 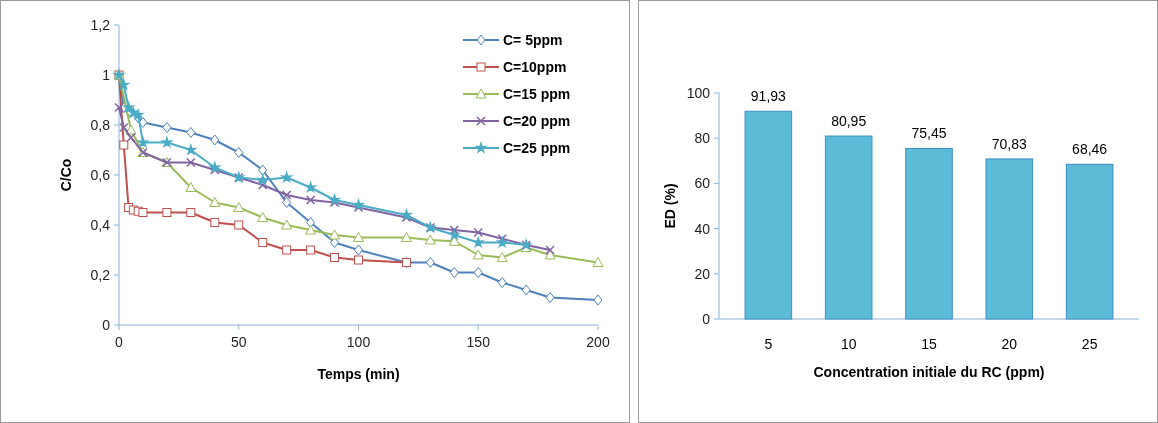 I want to click on x-tick-label: 50, so click(x=238, y=342).